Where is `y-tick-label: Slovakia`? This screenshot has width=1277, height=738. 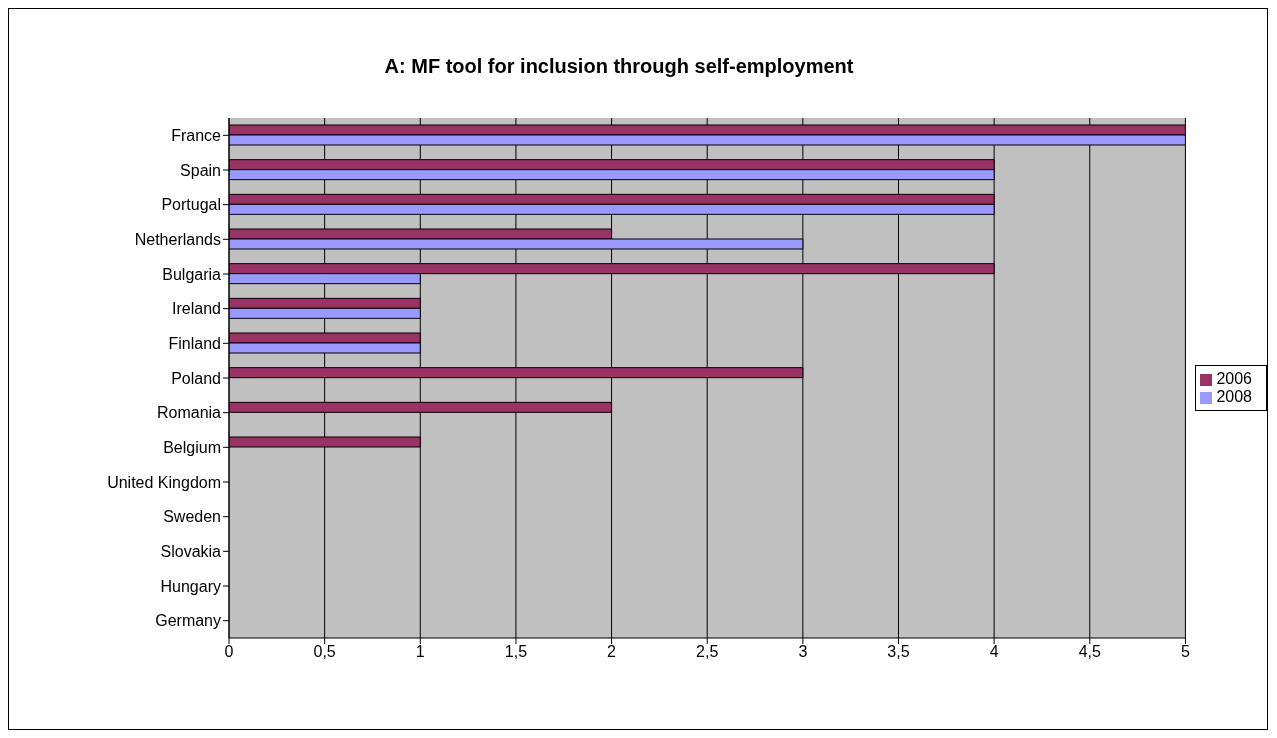
y-tick-label: Slovakia is located at coordinates (191, 552).